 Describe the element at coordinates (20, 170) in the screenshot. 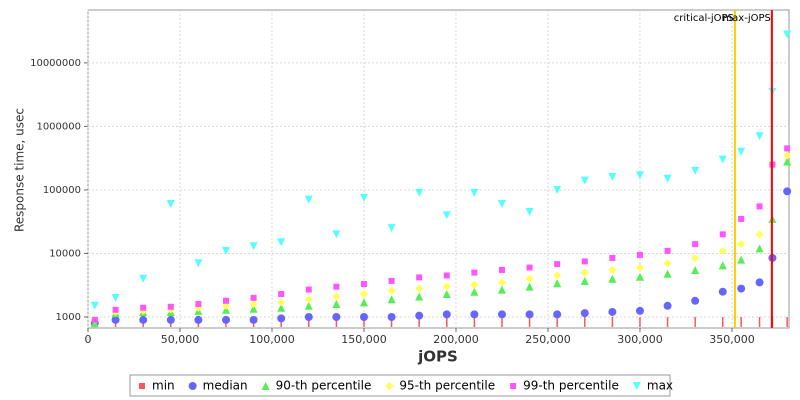

I see `y-axis-title: Response time, usec` at that location.